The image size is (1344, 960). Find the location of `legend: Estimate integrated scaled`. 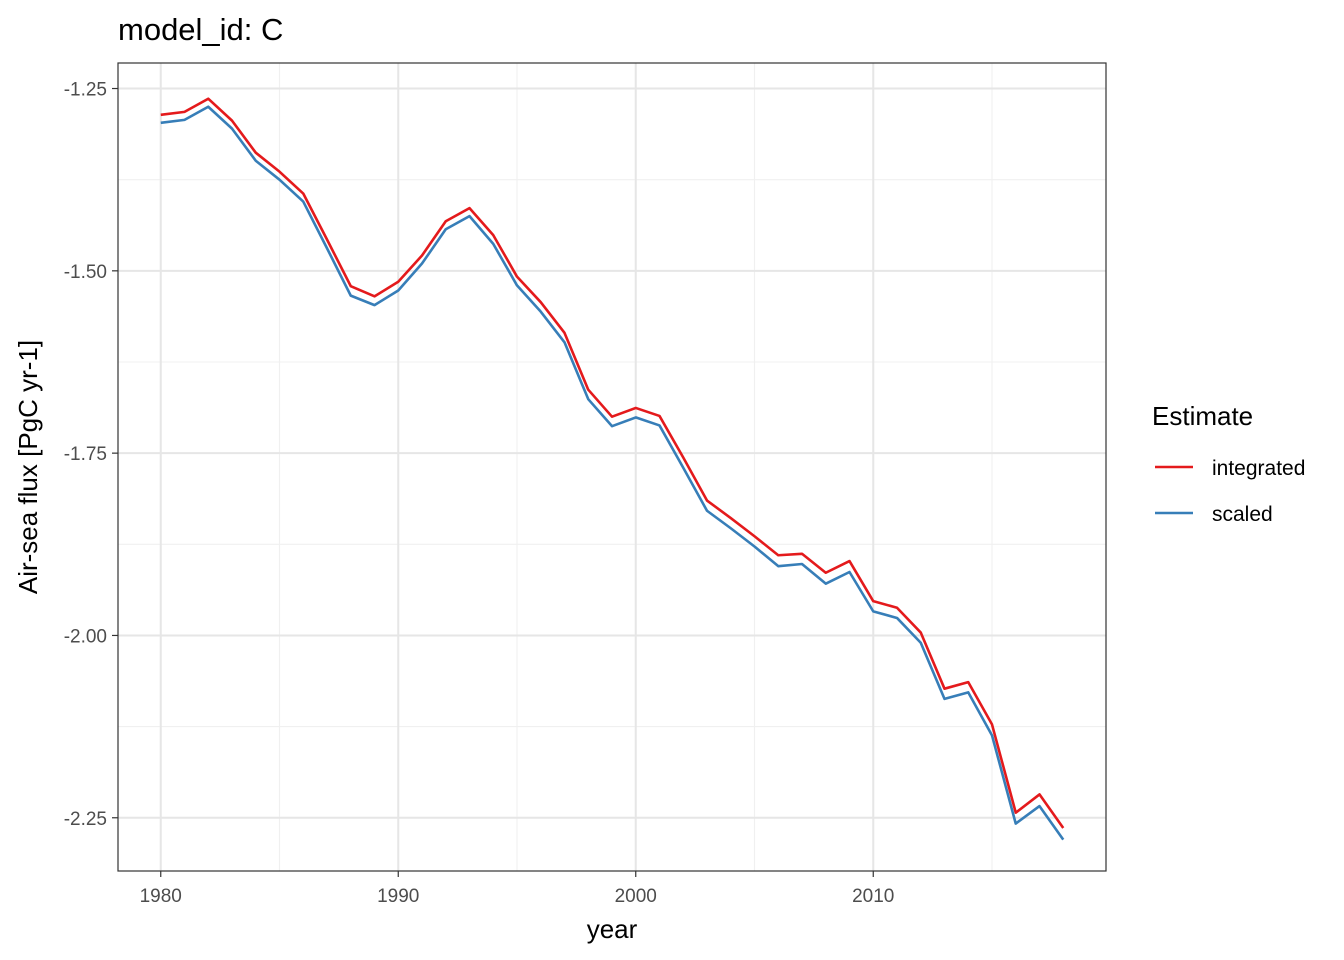

legend: Estimate integrated scaled is located at coordinates (1228, 463).